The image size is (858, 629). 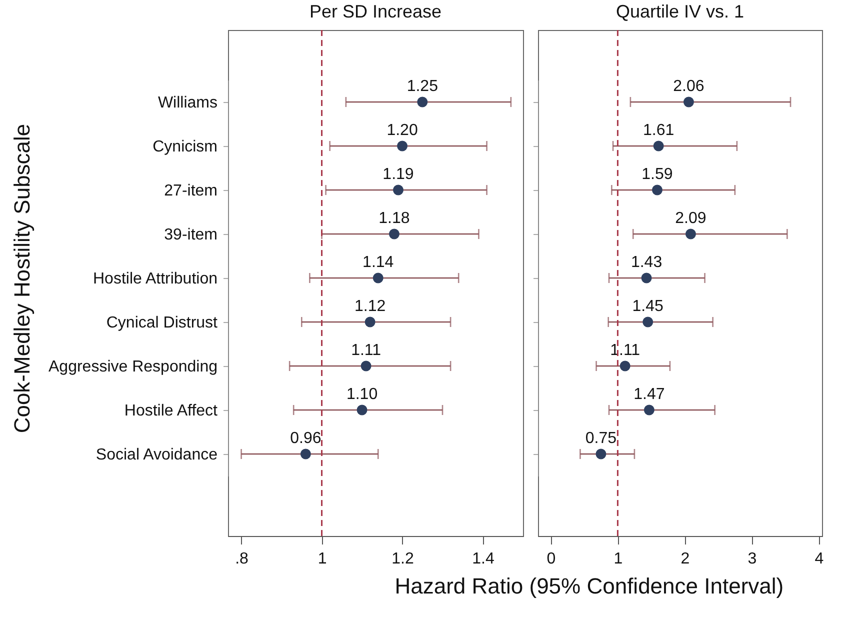 I want to click on chart-title: Quartile IV vs. 1, so click(x=680, y=11).